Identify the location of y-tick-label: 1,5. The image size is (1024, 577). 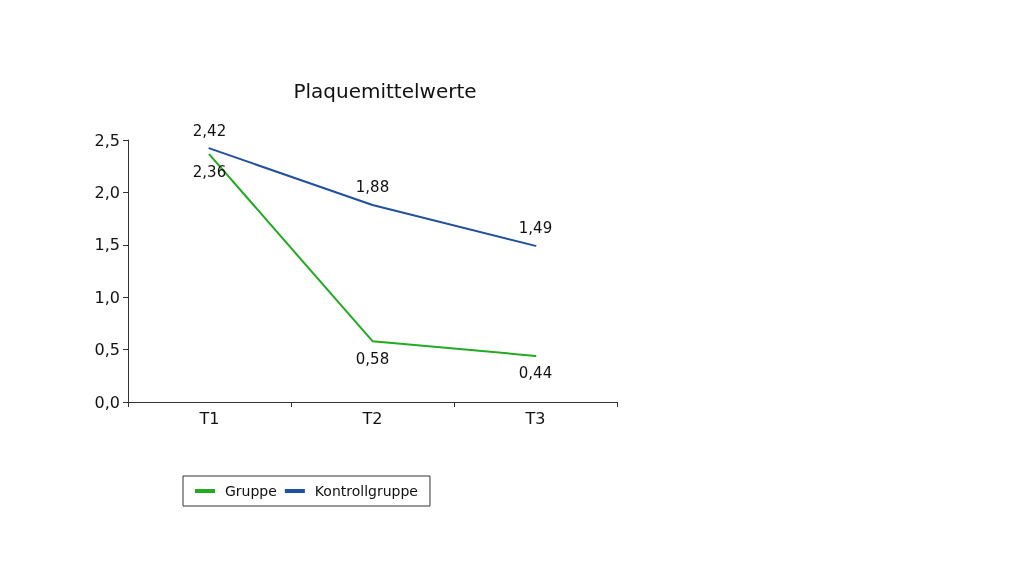
(107, 245).